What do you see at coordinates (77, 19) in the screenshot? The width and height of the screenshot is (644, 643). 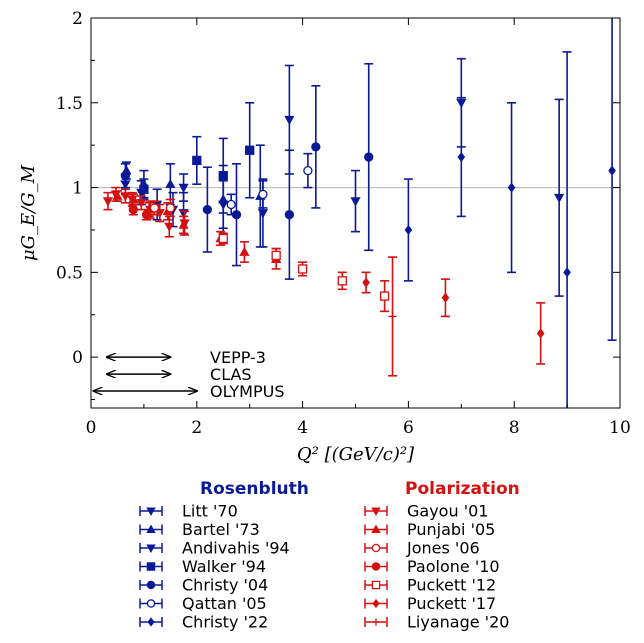 I see `y-tick-label: 2` at bounding box center [77, 19].